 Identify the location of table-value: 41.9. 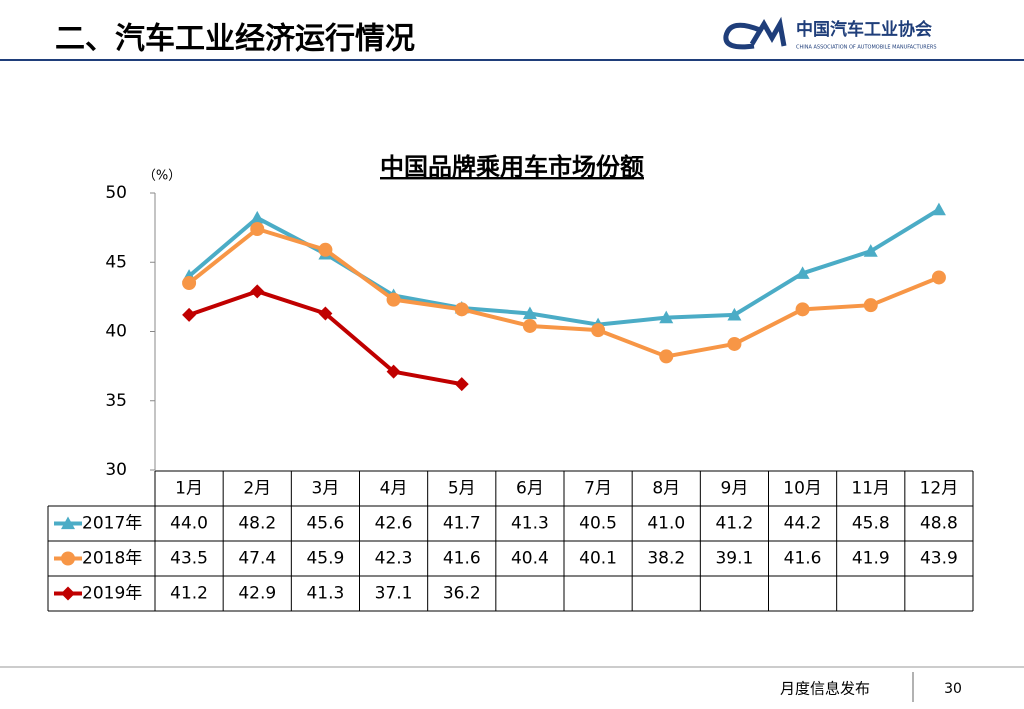
(871, 559).